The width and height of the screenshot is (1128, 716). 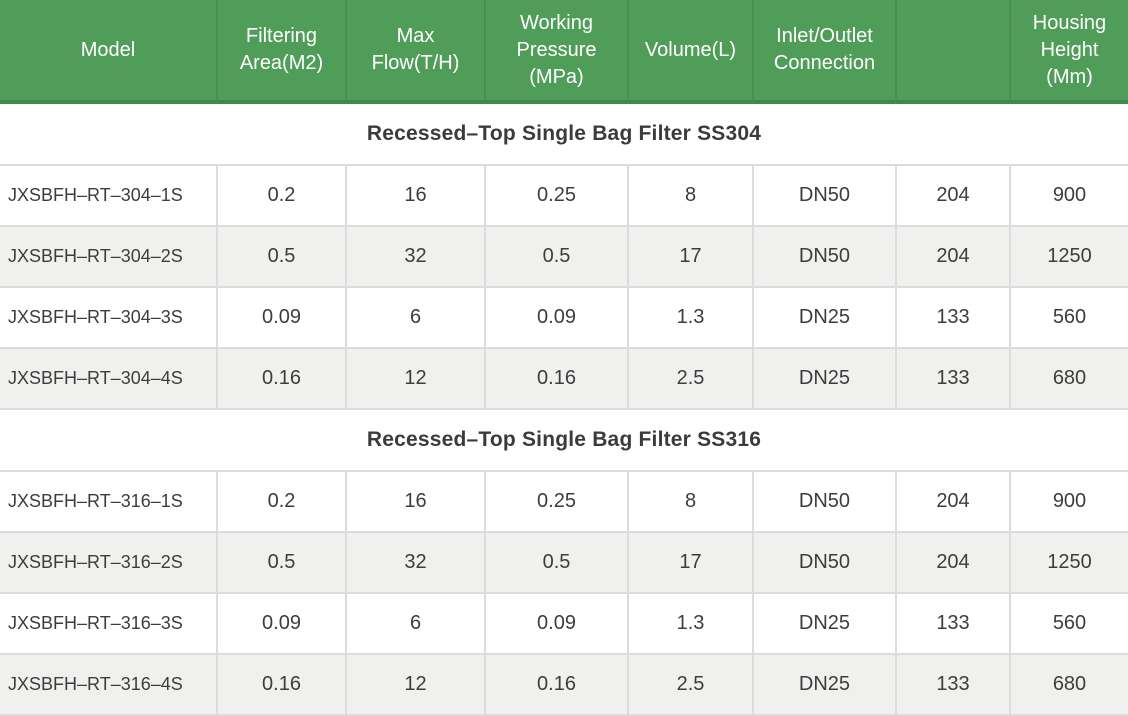 I want to click on table-row: JXSBFH–RT–316–1S 0.2 16 0.25 8 DN50 204 900, so click(x=564, y=502).